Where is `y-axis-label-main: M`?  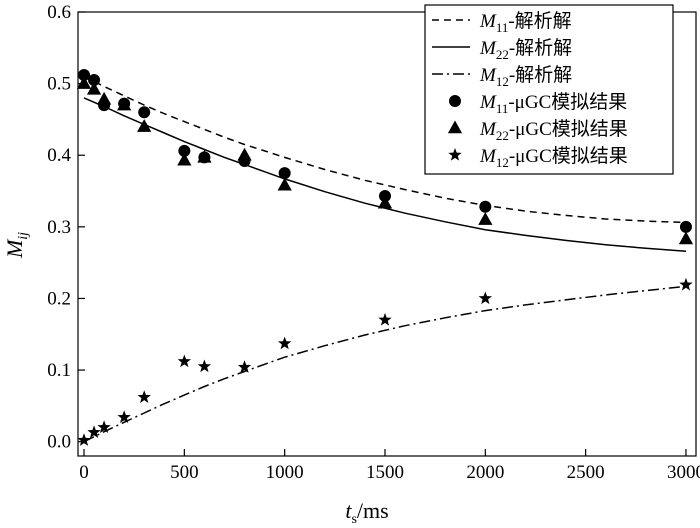 y-axis-label-main: M is located at coordinates (14, 248).